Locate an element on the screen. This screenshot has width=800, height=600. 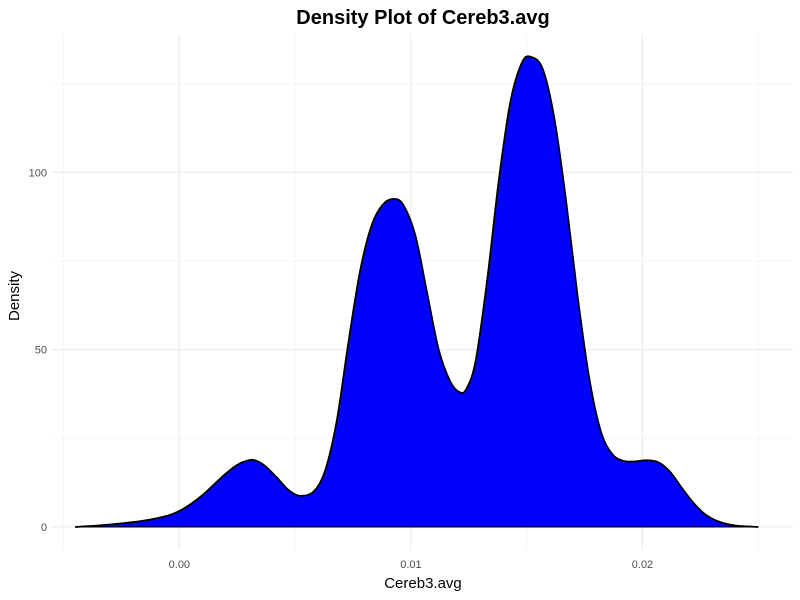
x-axis-ticks: 0.00 0.01 0.02 is located at coordinates (411, 565).